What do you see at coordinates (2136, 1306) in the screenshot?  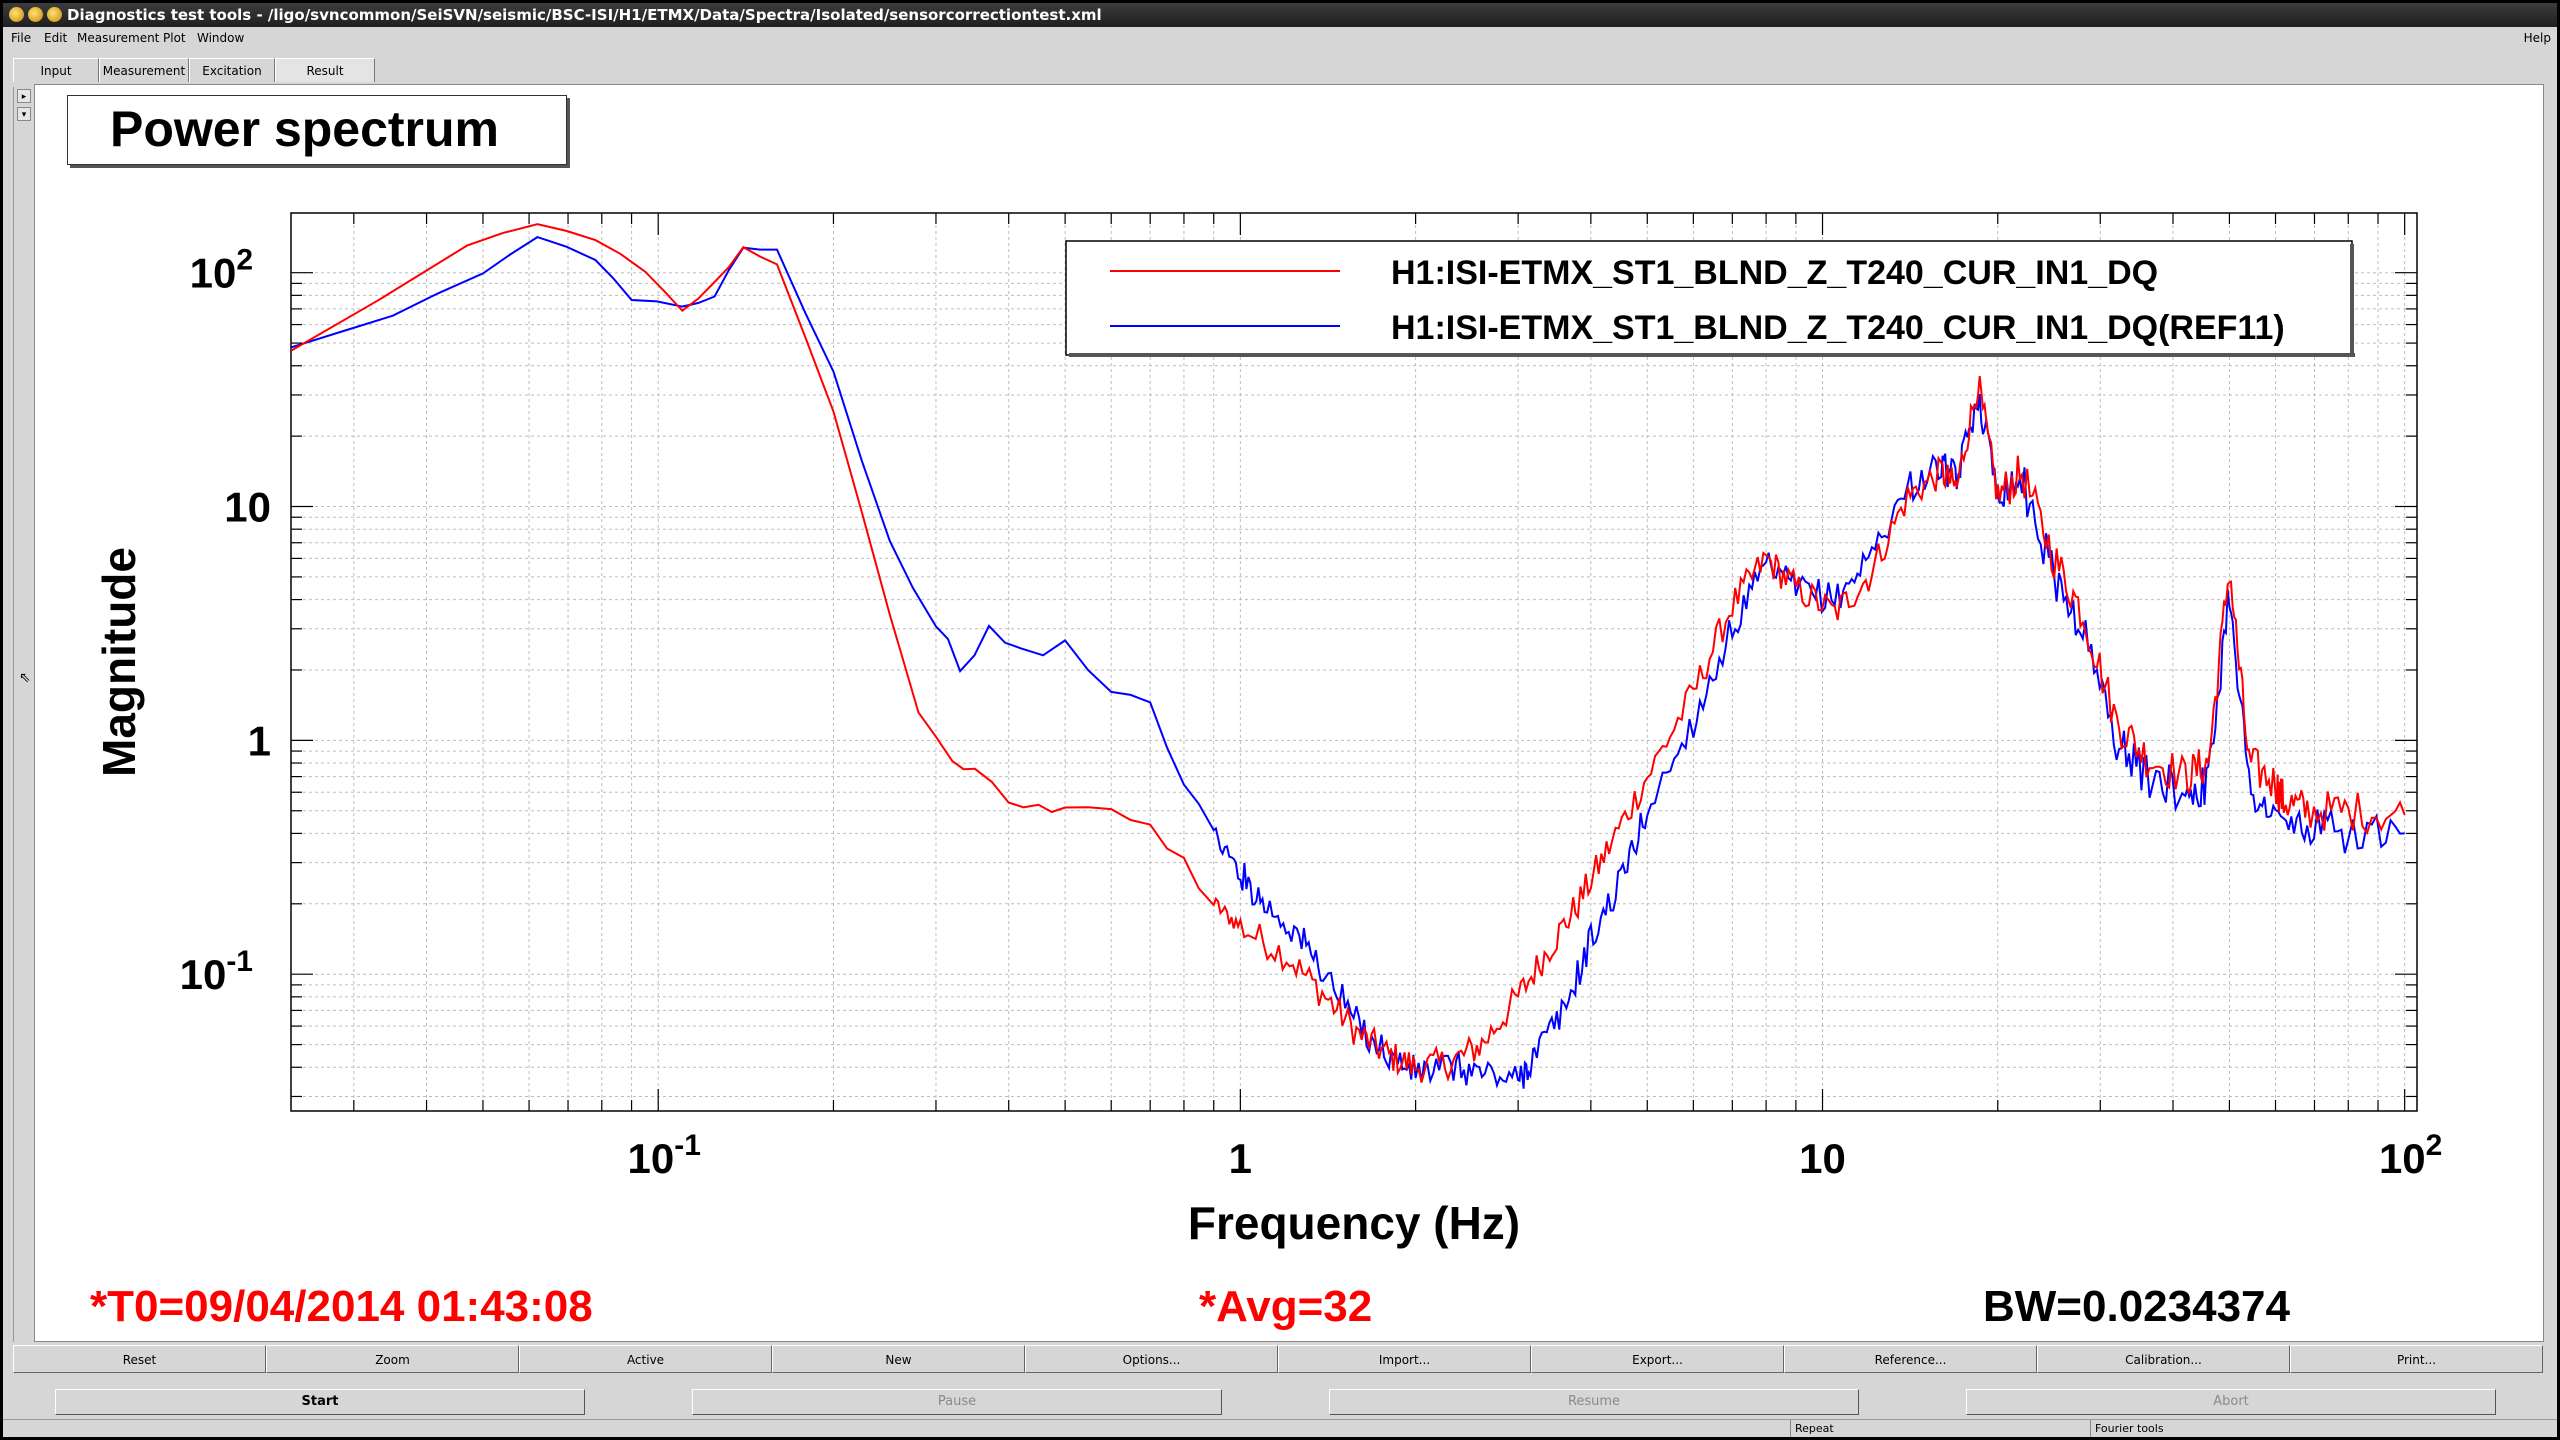 I see `status-bandwidth: BW=0.0234374` at bounding box center [2136, 1306].